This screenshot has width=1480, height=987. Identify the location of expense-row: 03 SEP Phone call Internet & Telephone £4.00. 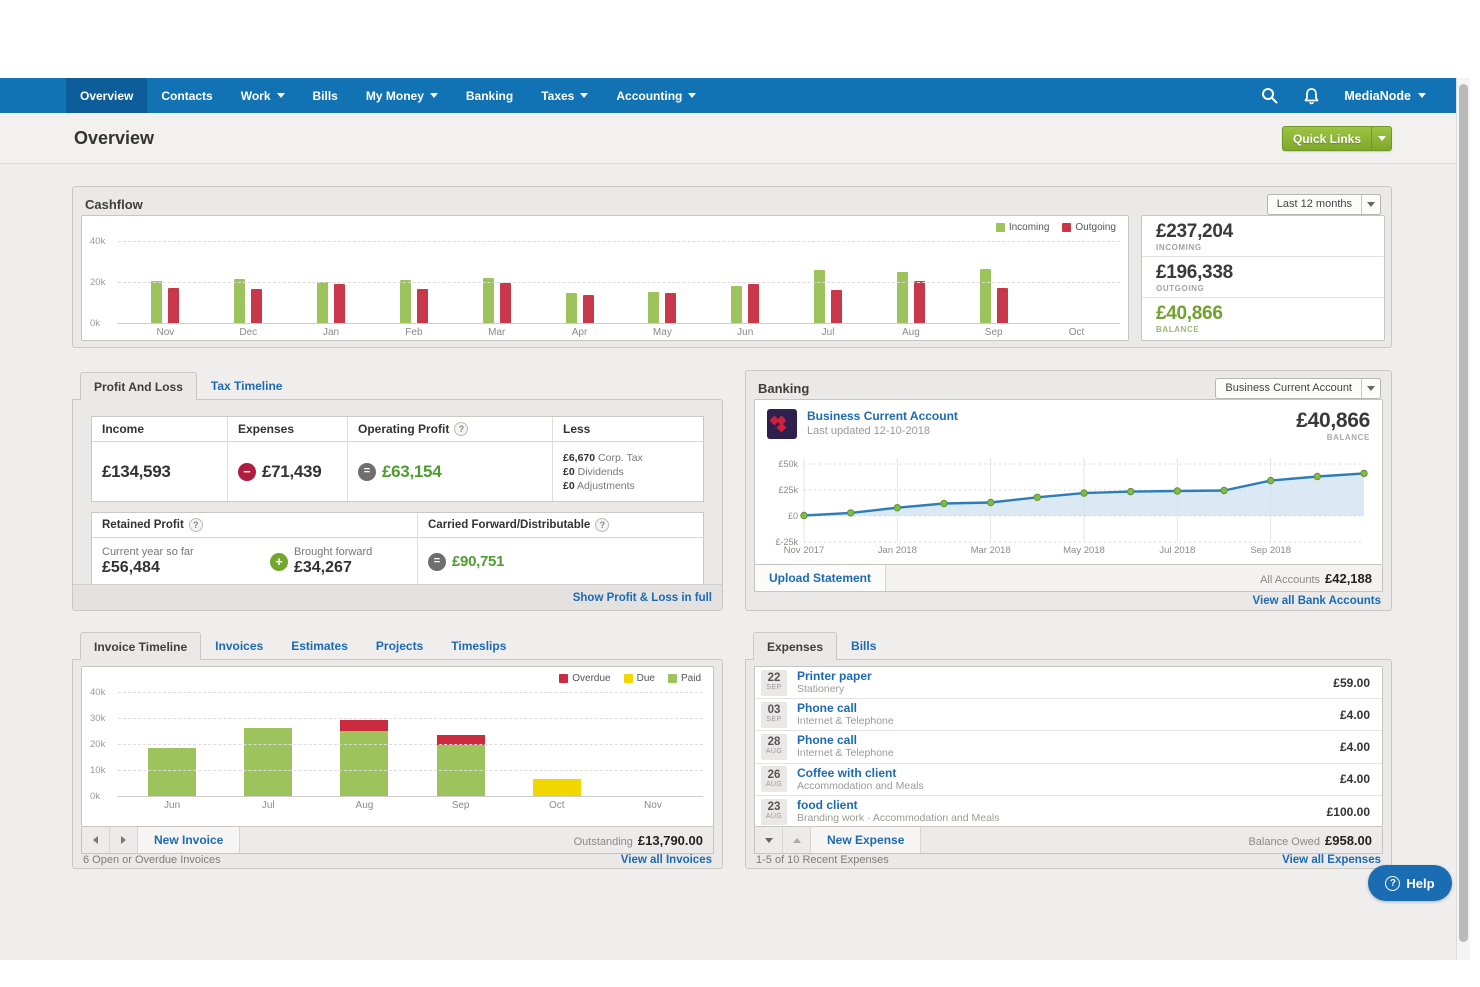
(1068, 715).